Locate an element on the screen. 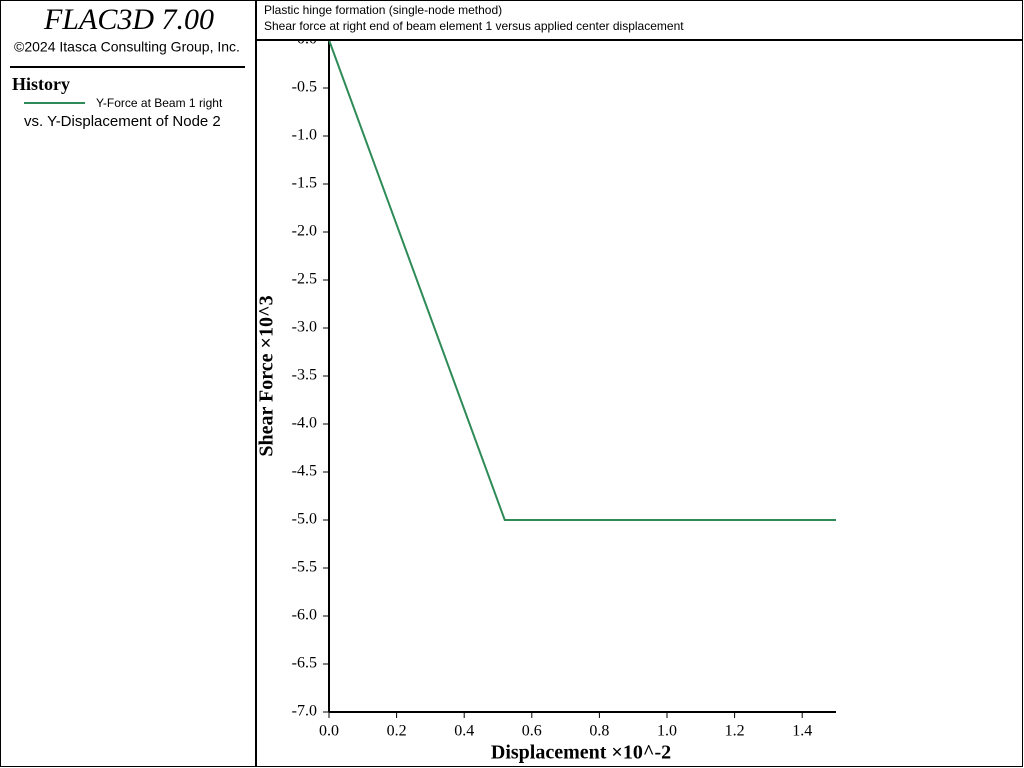 The height and width of the screenshot is (768, 1024). y-tick-label: -3.5 is located at coordinates (304, 375).